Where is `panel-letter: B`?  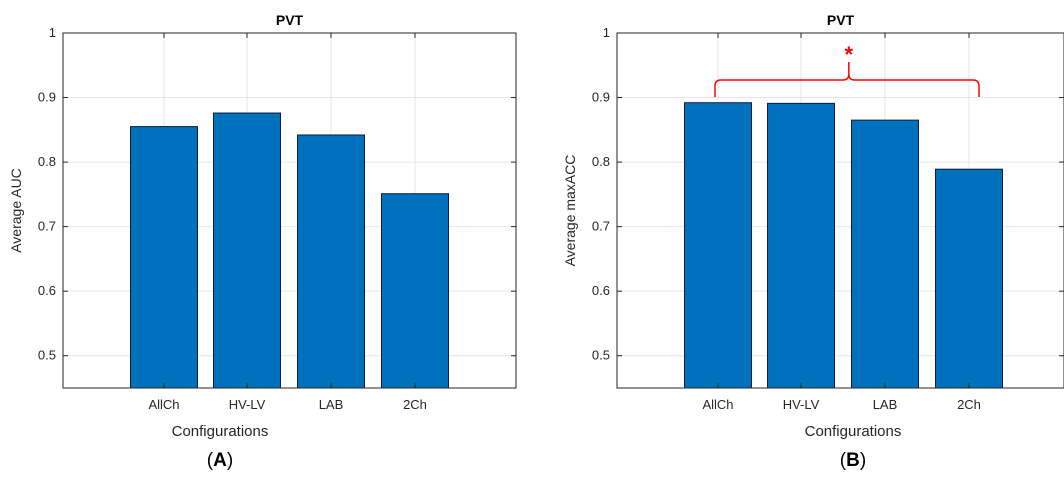
panel-letter: B is located at coordinates (853, 460).